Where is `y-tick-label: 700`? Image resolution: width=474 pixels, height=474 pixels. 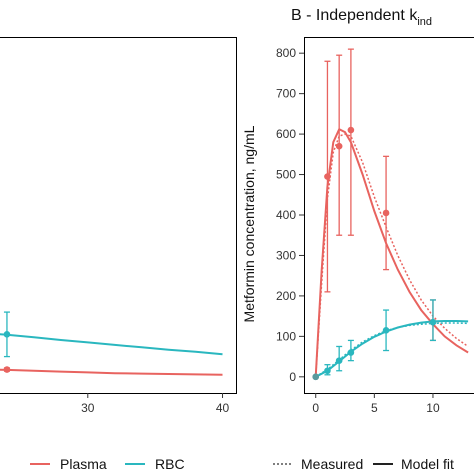 y-tick-label: 700 is located at coordinates (286, 94).